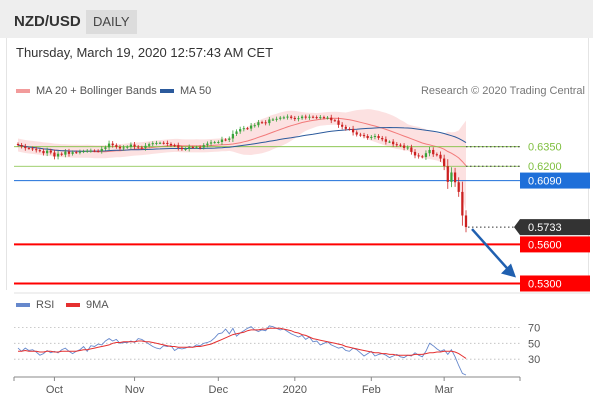 The width and height of the screenshot is (593, 407). Describe the element at coordinates (96, 91) in the screenshot. I see `legend-ma20-label: MA 20 + Bollinger Bands` at that location.